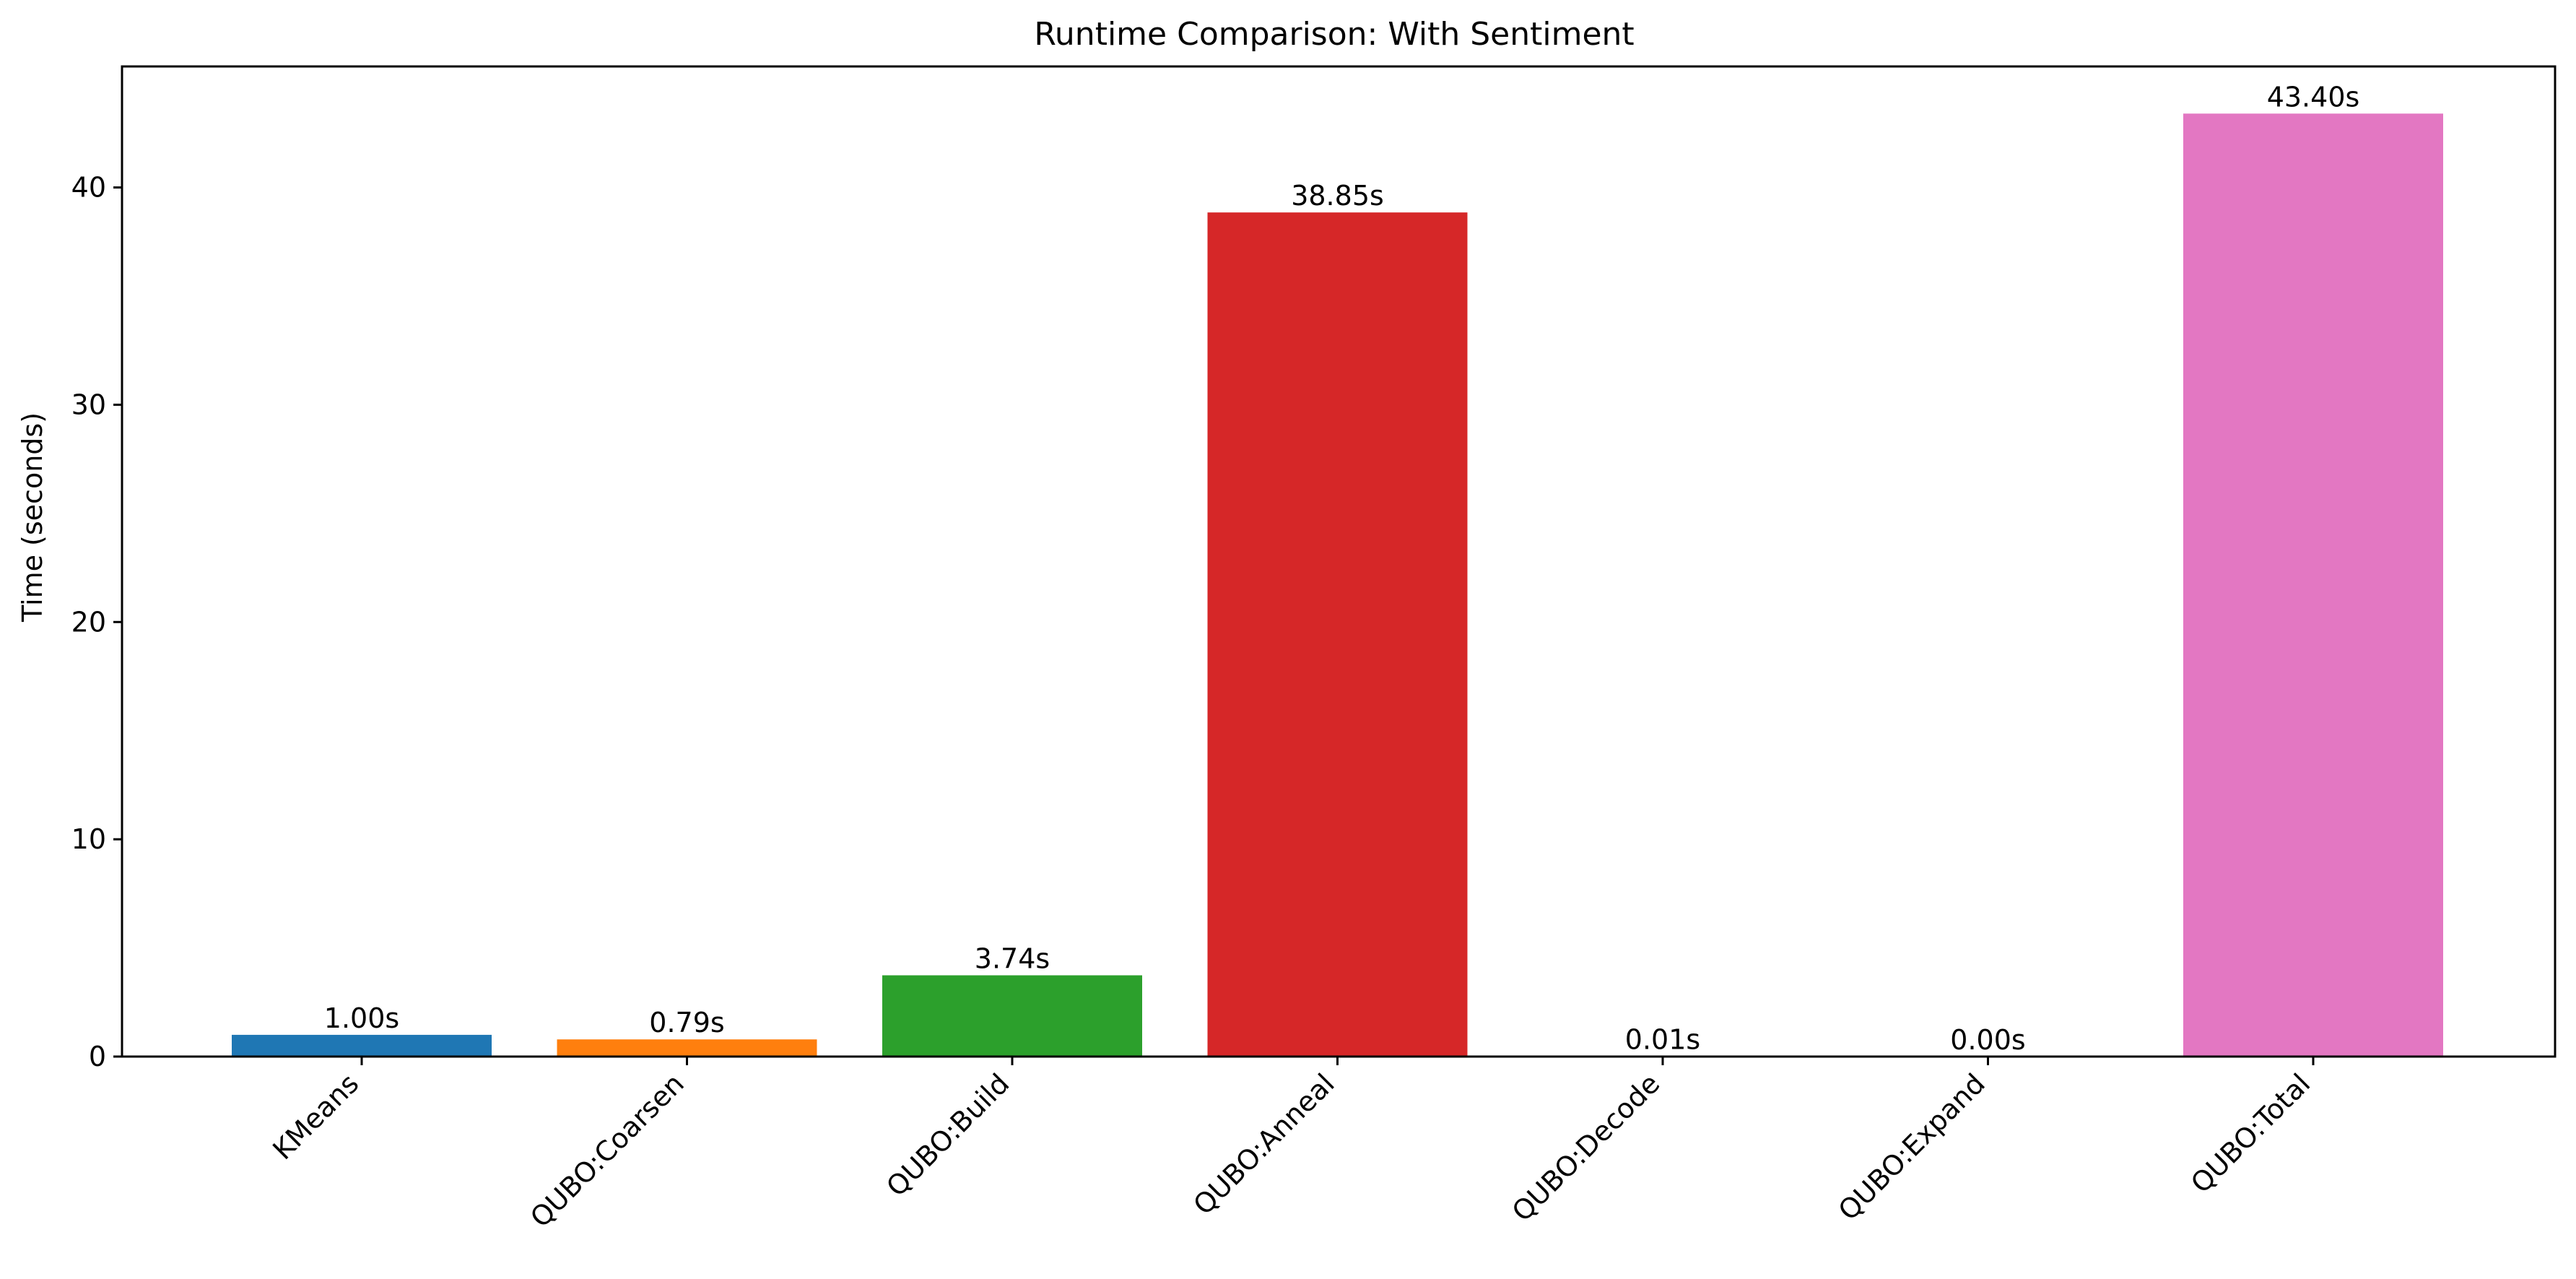  I want to click on x-tick-label: QUBO:Expand, so click(1911, 1146).